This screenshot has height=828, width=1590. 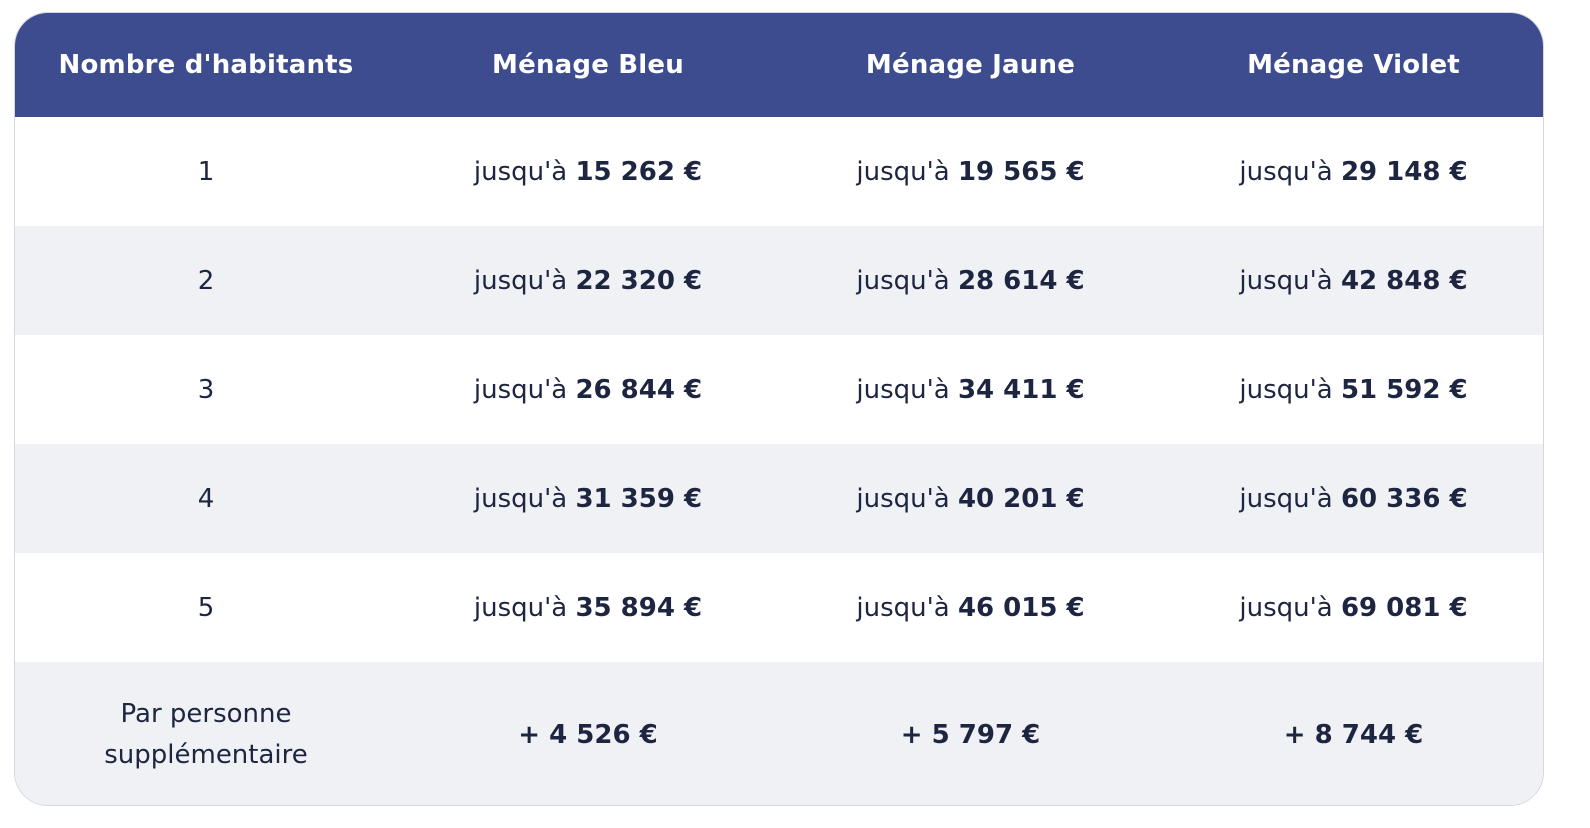 What do you see at coordinates (1404, 389) in the screenshot?
I see `amount-violet: 51 592 €` at bounding box center [1404, 389].